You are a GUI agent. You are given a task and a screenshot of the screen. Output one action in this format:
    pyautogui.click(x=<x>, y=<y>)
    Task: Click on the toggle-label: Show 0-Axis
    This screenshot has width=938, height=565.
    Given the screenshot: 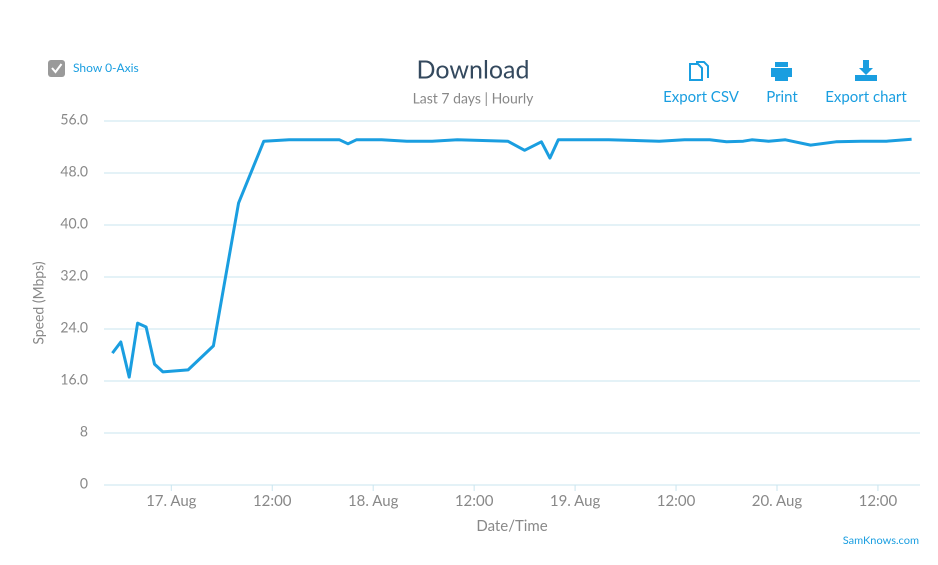 What is the action you would take?
    pyautogui.click(x=106, y=67)
    